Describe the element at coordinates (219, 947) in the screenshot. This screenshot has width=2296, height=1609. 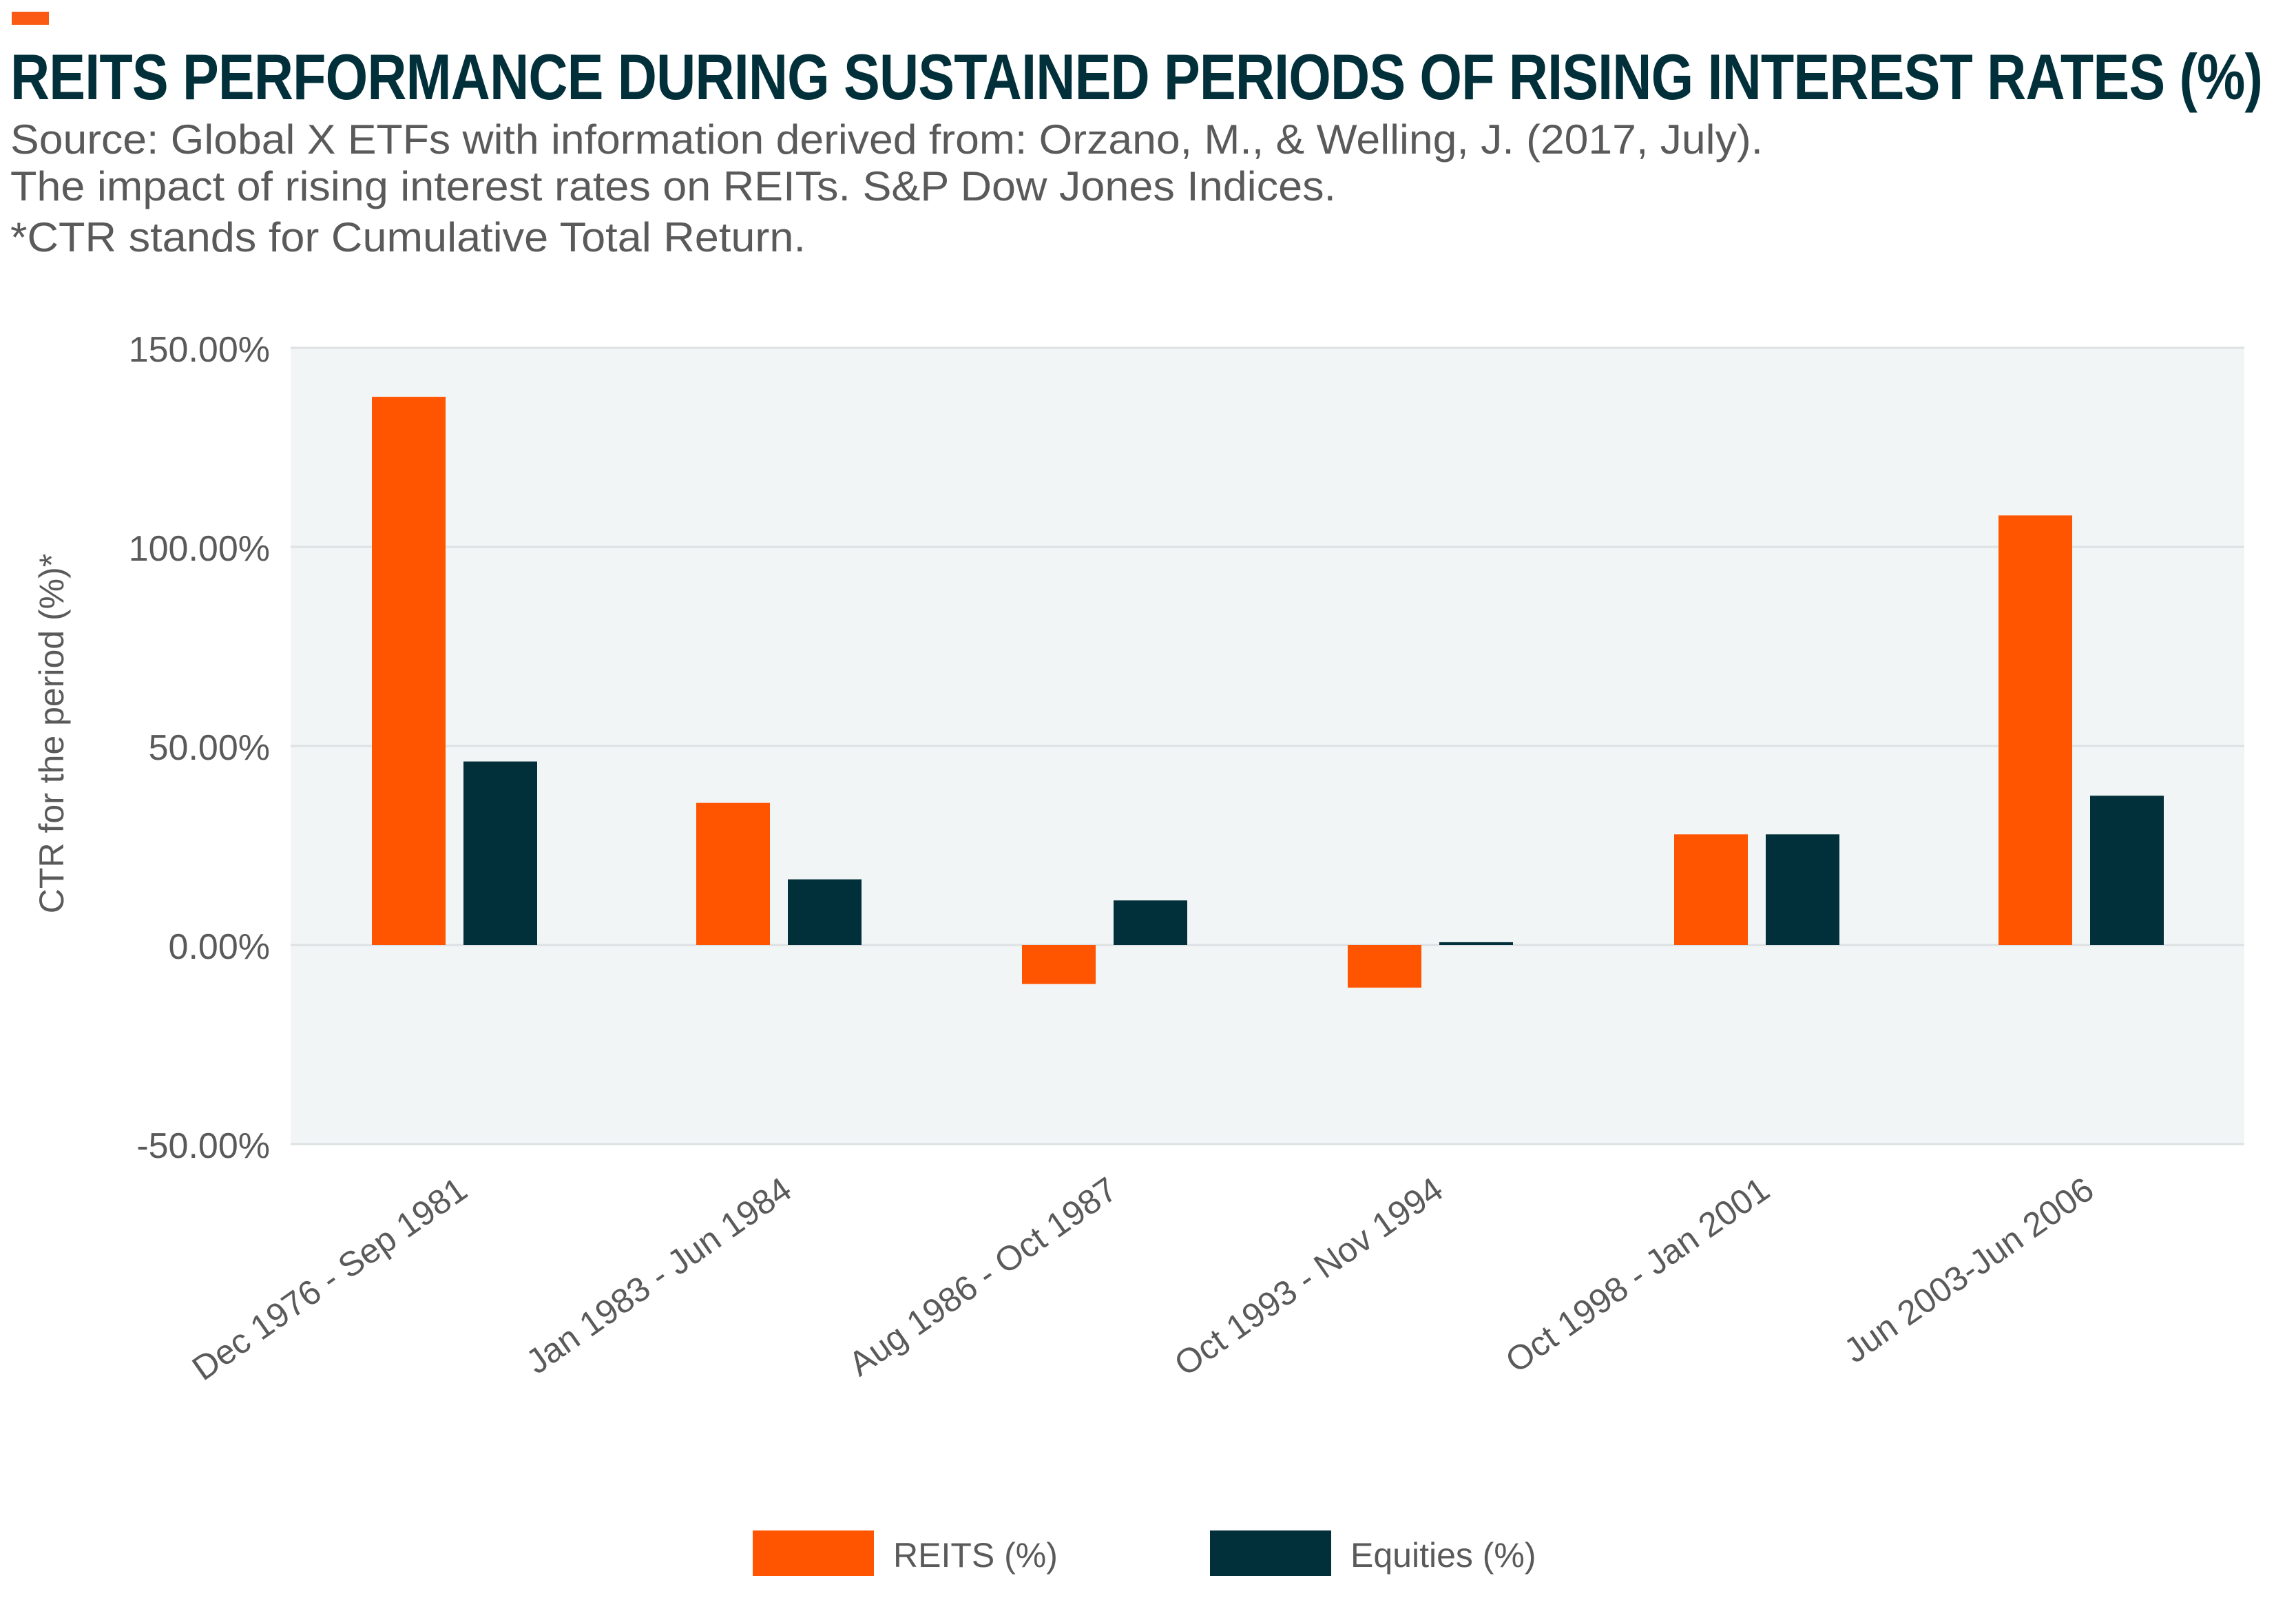
I see `y-tick-label: 0.00%` at that location.